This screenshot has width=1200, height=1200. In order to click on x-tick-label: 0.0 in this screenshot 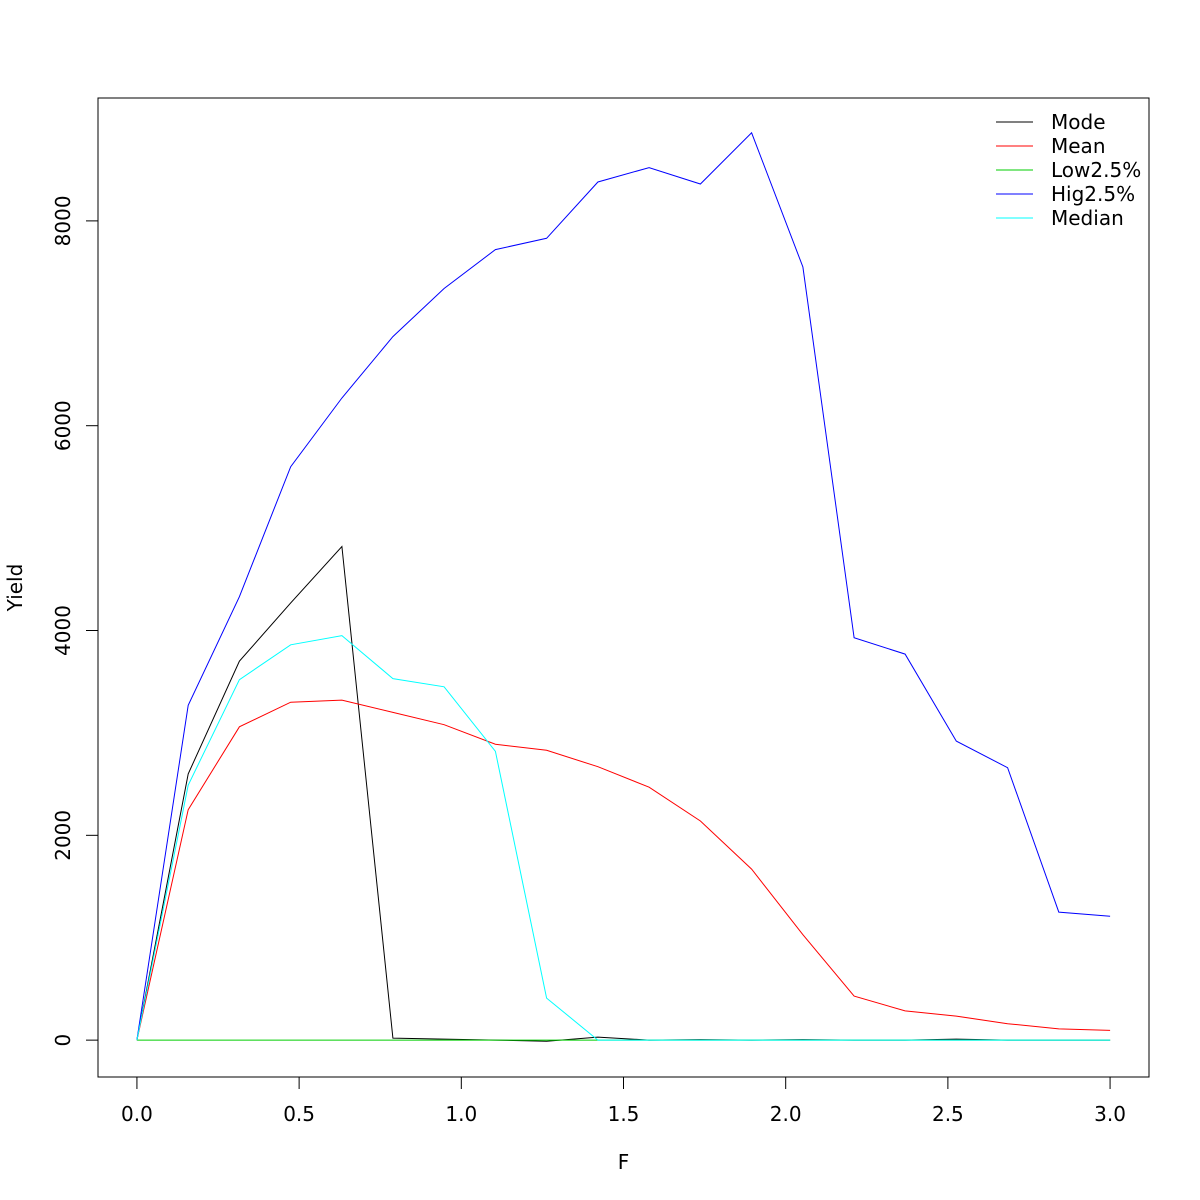, I will do `click(137, 1114)`.